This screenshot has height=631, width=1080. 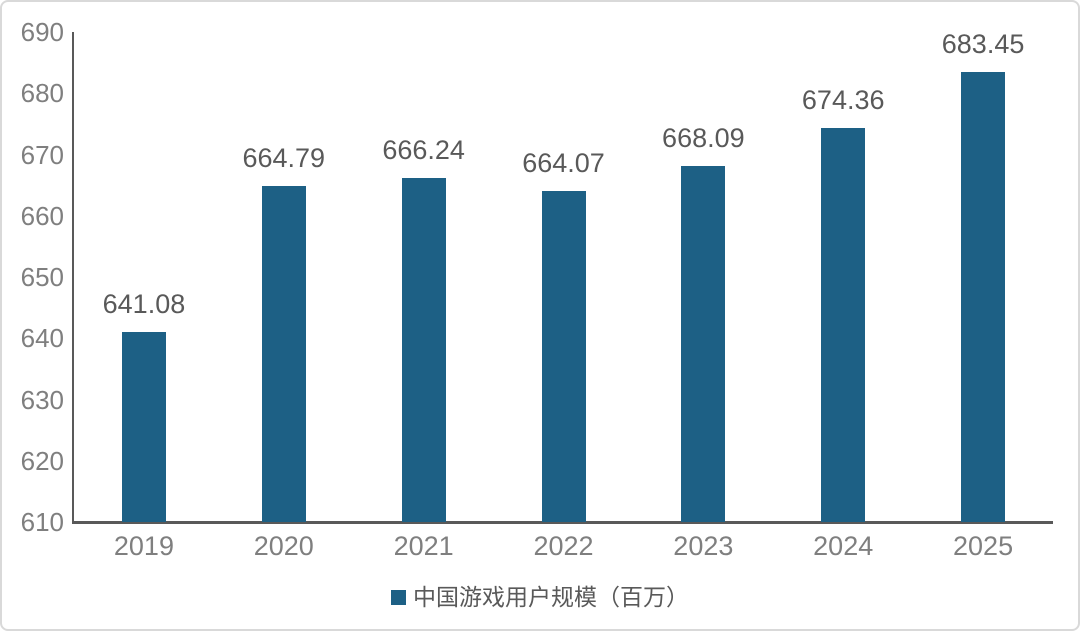 What do you see at coordinates (42, 277) in the screenshot?
I see `y-axis-tick-label: 650` at bounding box center [42, 277].